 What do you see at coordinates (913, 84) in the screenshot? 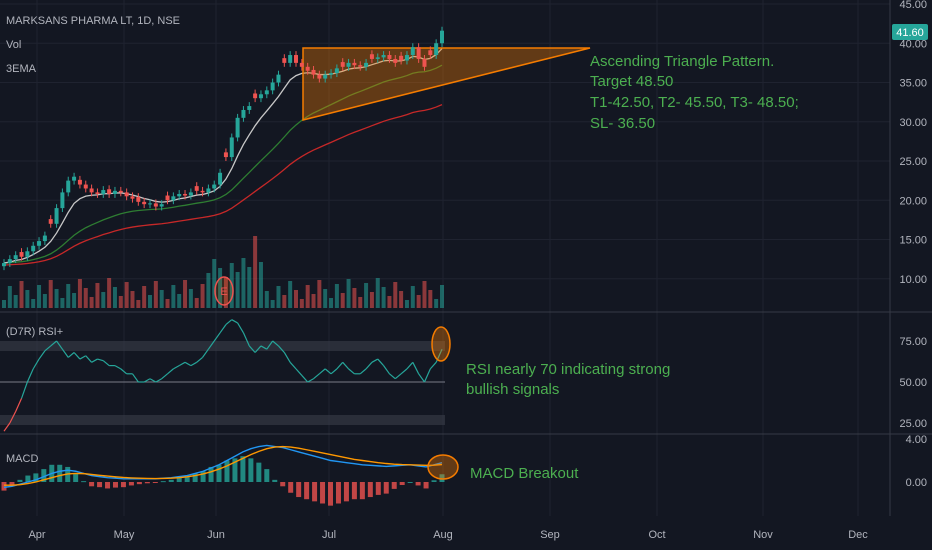
I see `price-tick-label: 35.00` at bounding box center [913, 84].